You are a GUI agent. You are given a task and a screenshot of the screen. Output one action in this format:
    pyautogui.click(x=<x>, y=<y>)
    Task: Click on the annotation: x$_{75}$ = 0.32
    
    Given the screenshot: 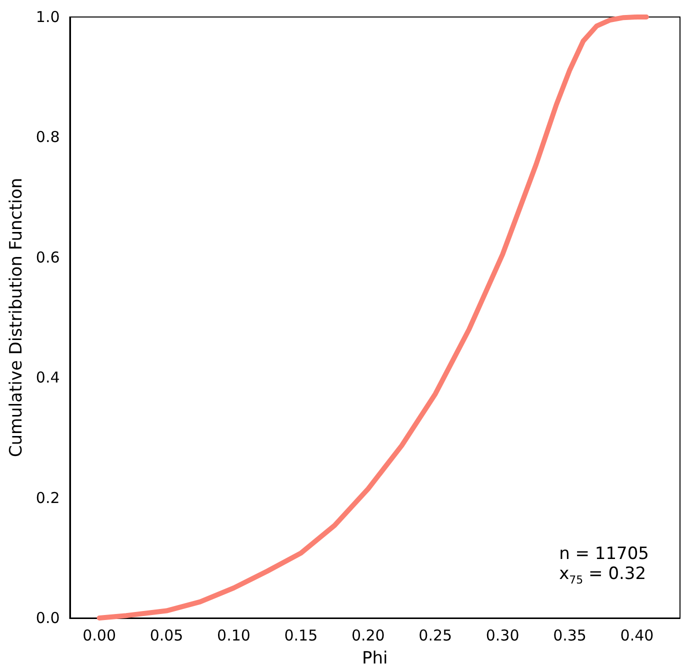 What is the action you would take?
    pyautogui.click(x=603, y=576)
    